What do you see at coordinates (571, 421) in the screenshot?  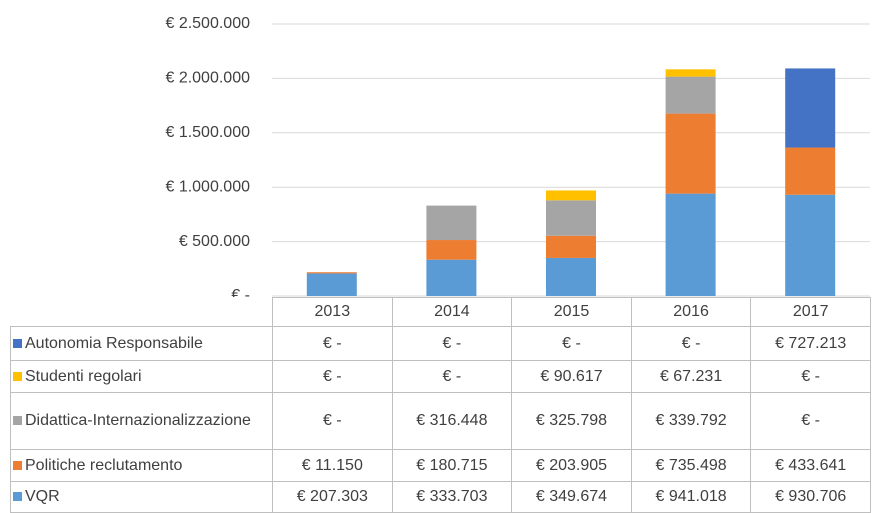 I see `value-label: € 325.798` at bounding box center [571, 421].